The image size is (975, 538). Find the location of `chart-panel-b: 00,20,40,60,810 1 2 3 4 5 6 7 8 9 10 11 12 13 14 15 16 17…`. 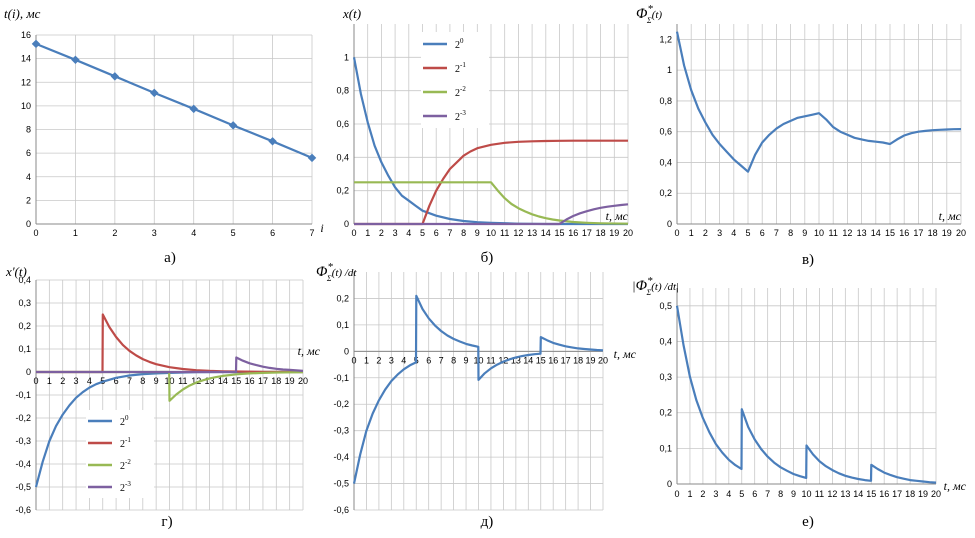

chart-panel-b: 00,20,40,60,810 1 2 3 4 5 6 7 8 9 10 11 12 13 14 15 16 17… is located at coordinates (484, 136).